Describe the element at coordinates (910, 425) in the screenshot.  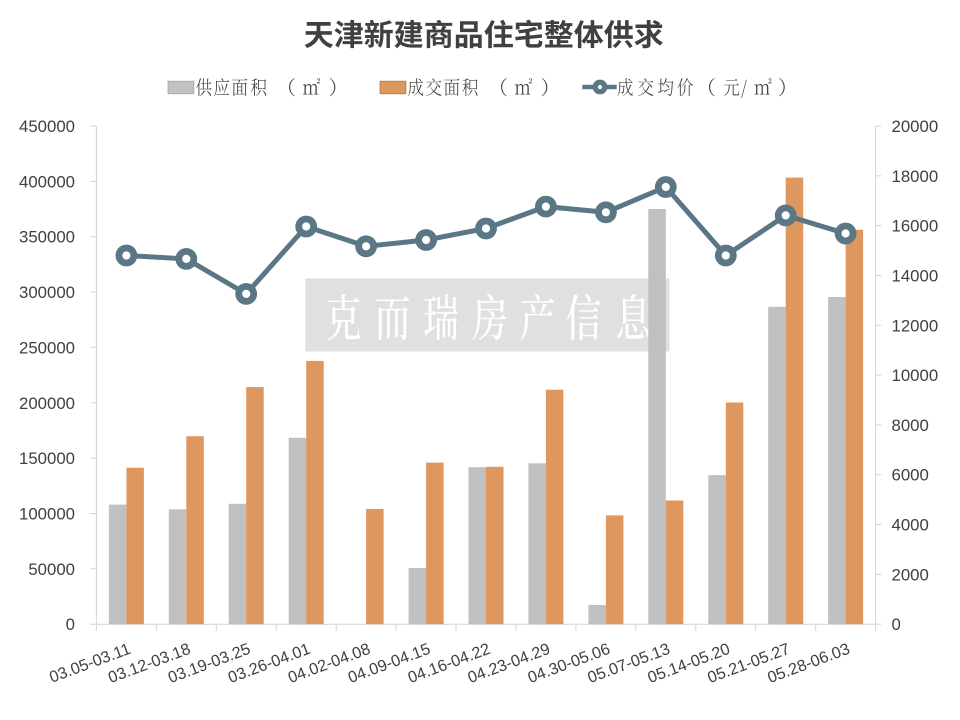
I see `svg-text: 8000` at that location.